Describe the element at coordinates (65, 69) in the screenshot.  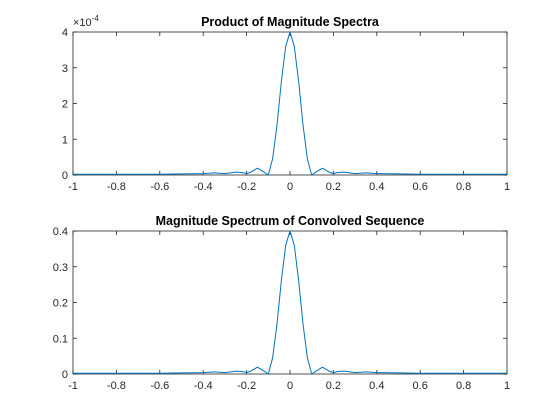
I see `y-tick-label: 3` at that location.